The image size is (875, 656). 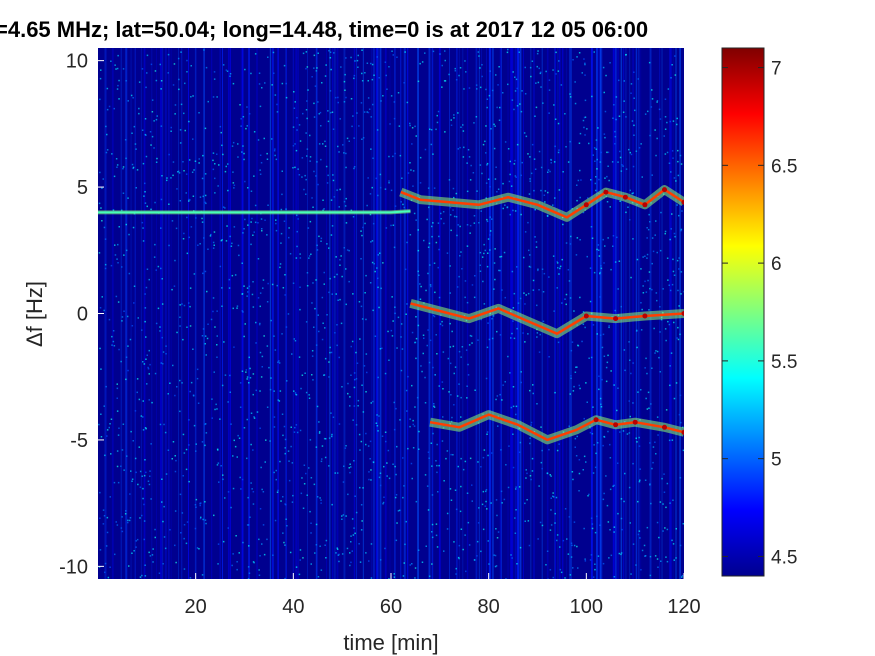 What do you see at coordinates (664, 190) in the screenshot?
I see `trace-upper-peak` at bounding box center [664, 190].